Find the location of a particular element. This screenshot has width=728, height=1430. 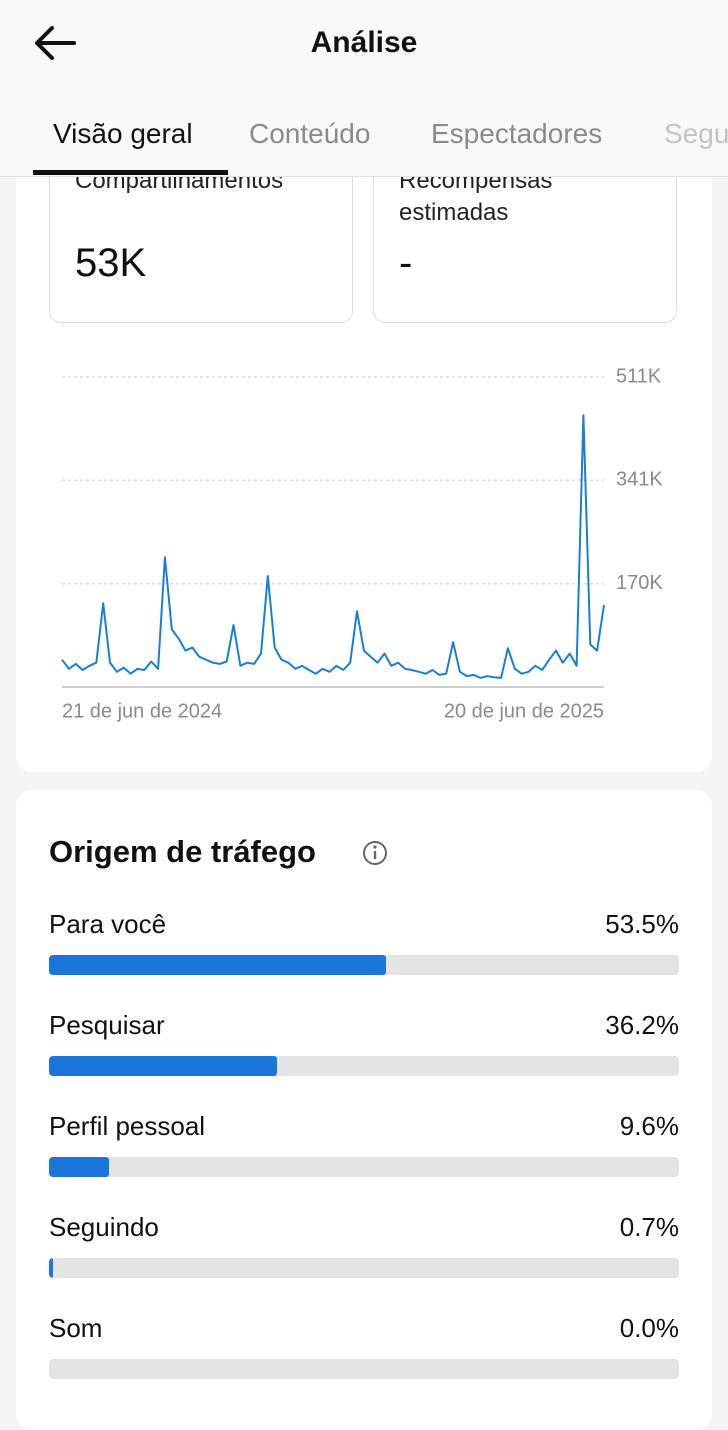

y-tick-label: 170K is located at coordinates (639, 583).